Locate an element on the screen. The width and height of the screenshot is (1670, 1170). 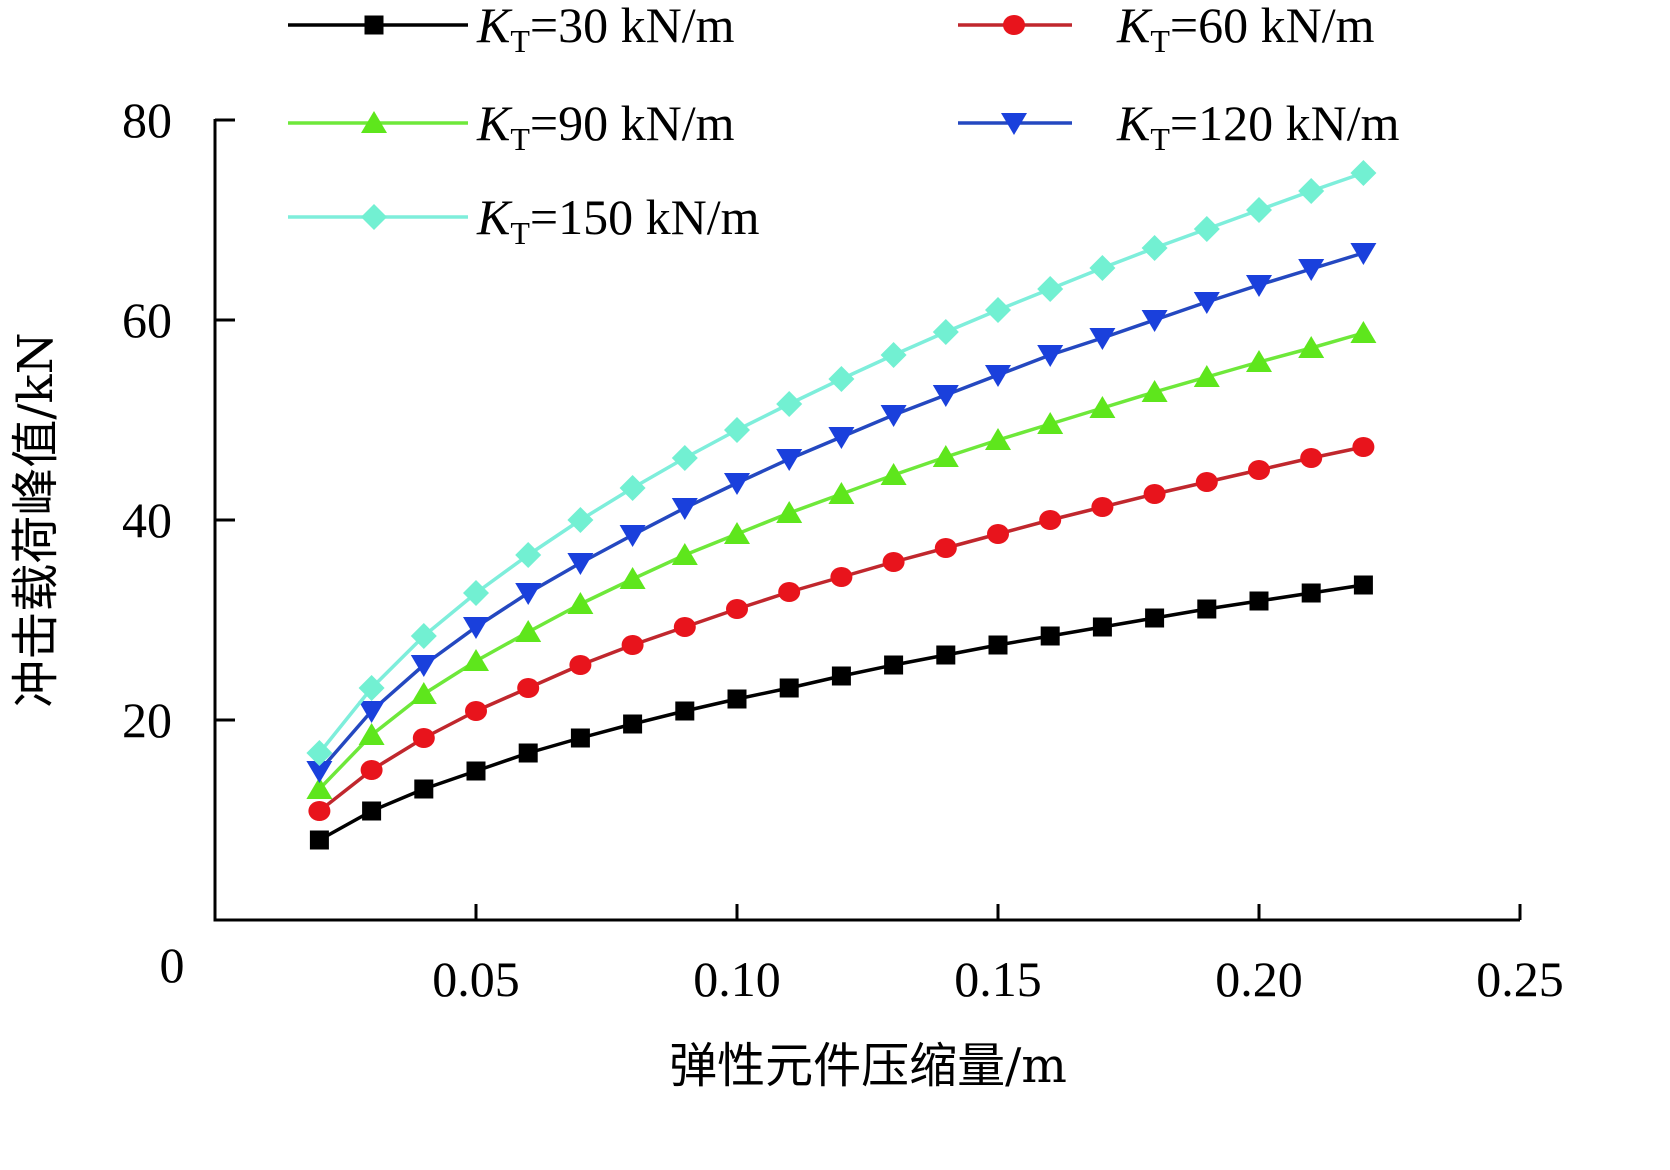
legend-item: KT=150 kN/m is located at coordinates (524, 220).